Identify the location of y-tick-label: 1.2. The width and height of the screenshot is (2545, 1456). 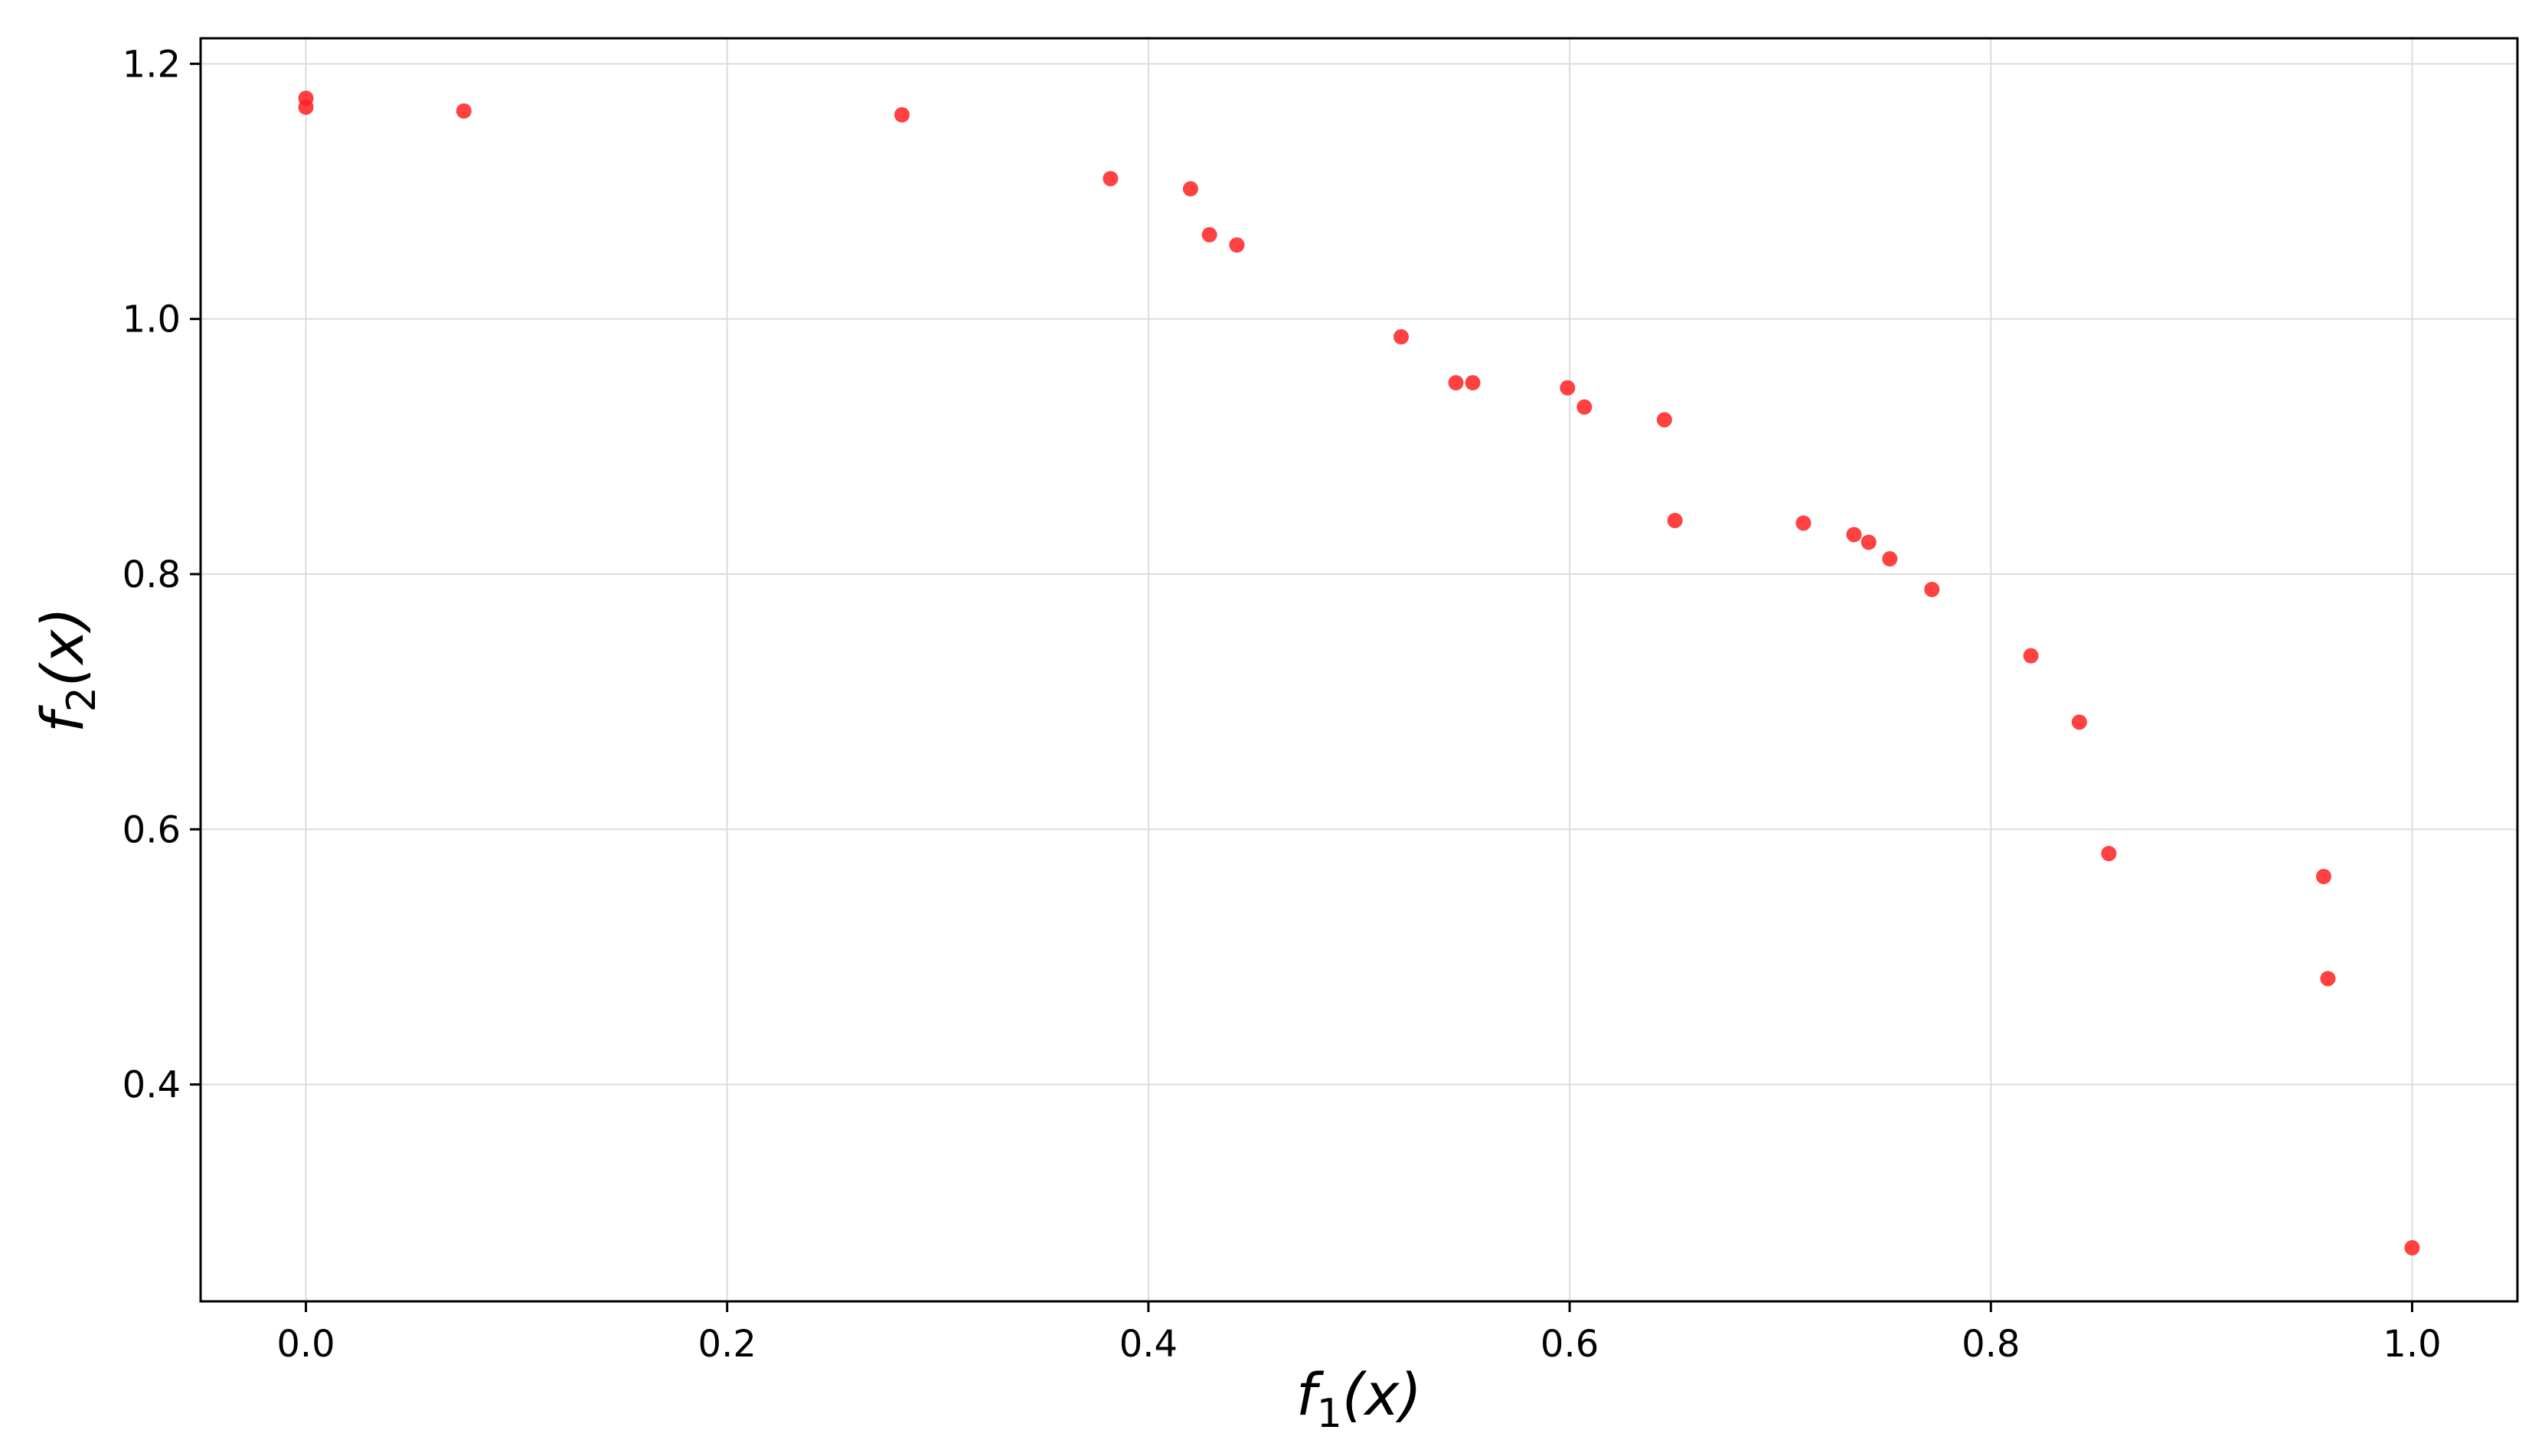
(152, 64).